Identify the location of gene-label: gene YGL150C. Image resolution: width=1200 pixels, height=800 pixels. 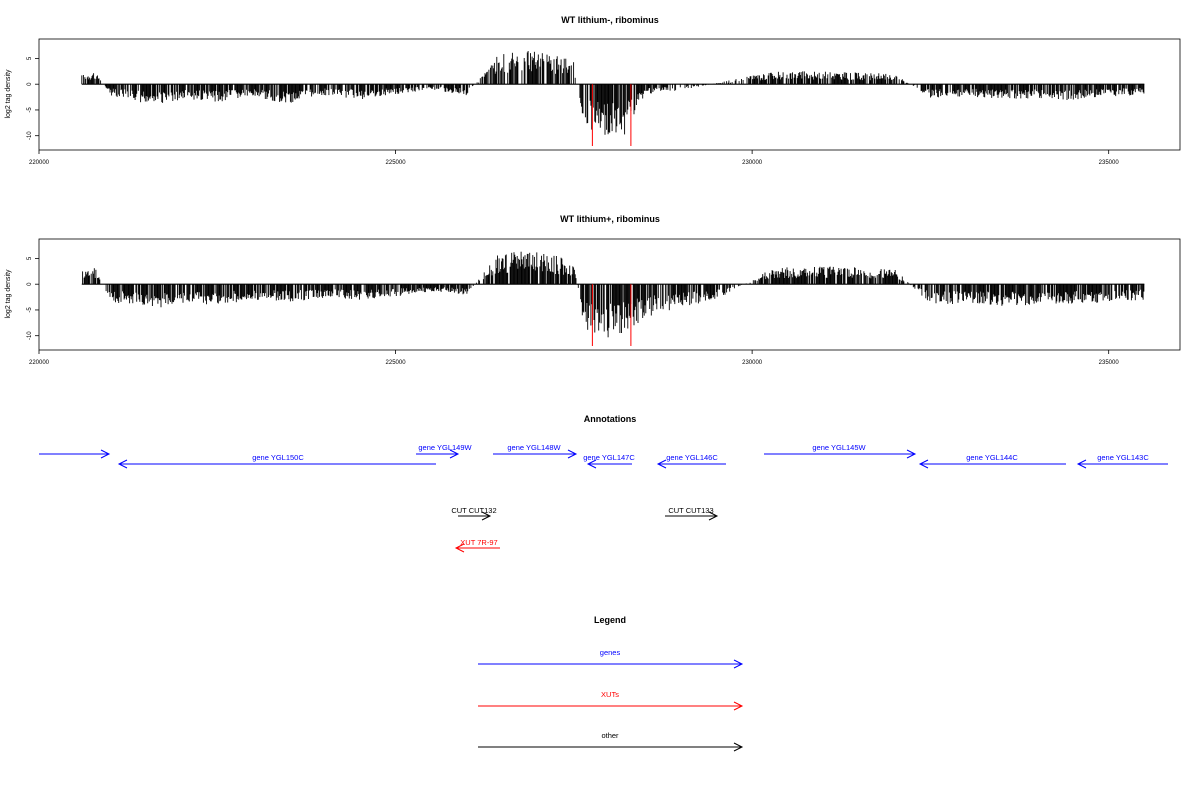
(278, 457).